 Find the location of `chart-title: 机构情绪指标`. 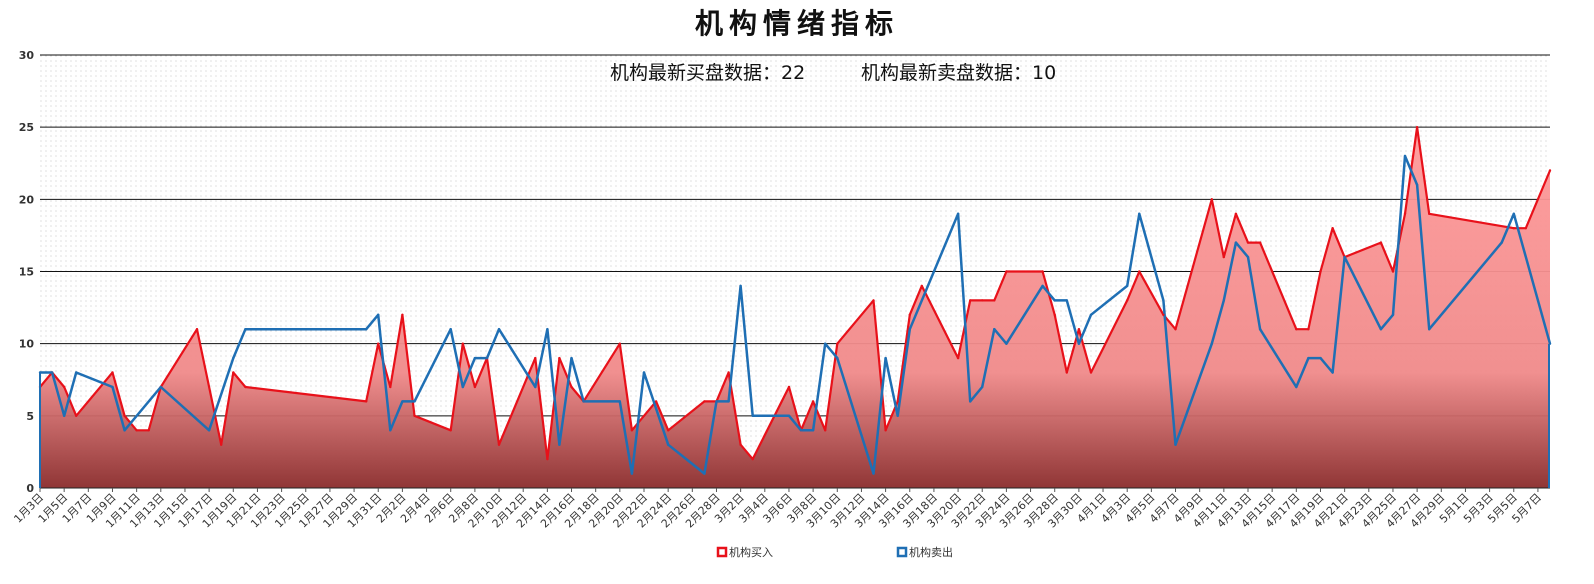

chart-title: 机构情绪指标 is located at coordinates (796, 23).